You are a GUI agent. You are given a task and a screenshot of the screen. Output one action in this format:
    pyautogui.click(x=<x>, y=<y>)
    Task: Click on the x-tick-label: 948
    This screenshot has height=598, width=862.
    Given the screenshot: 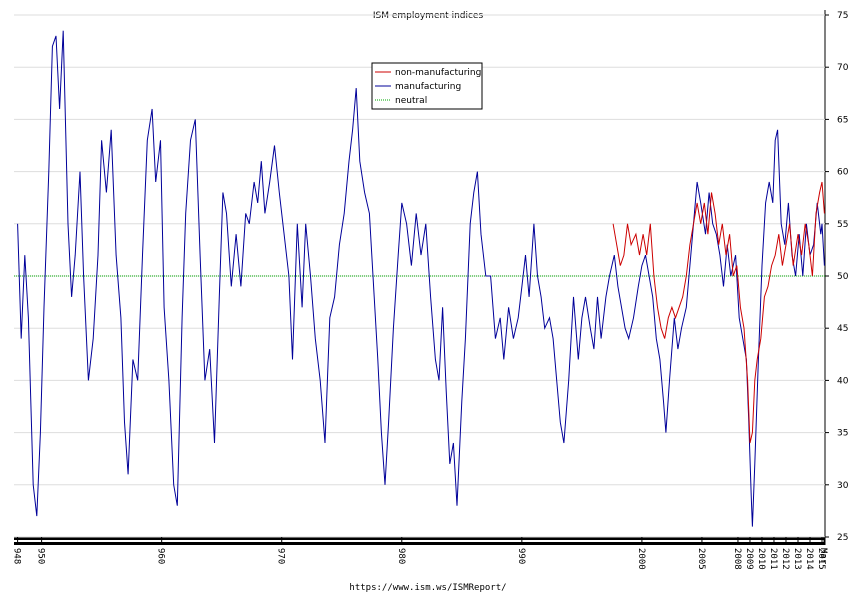 What is the action you would take?
    pyautogui.click(x=17, y=556)
    